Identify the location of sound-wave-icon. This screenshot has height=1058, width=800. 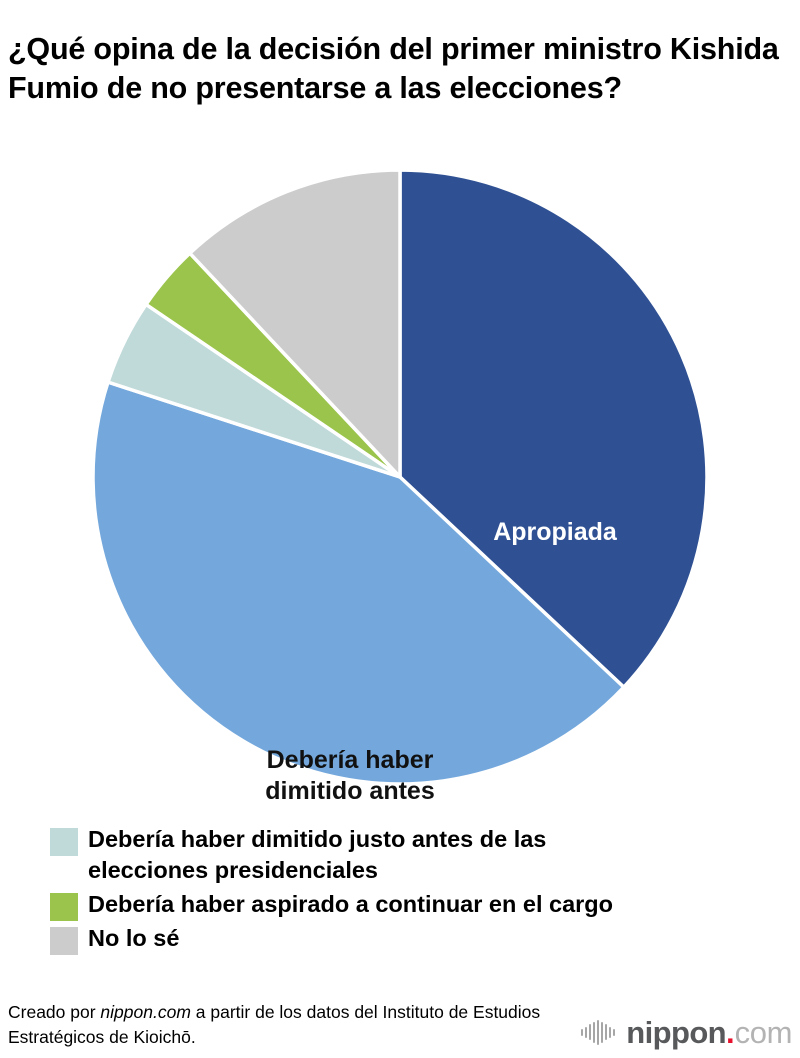
(599, 1032).